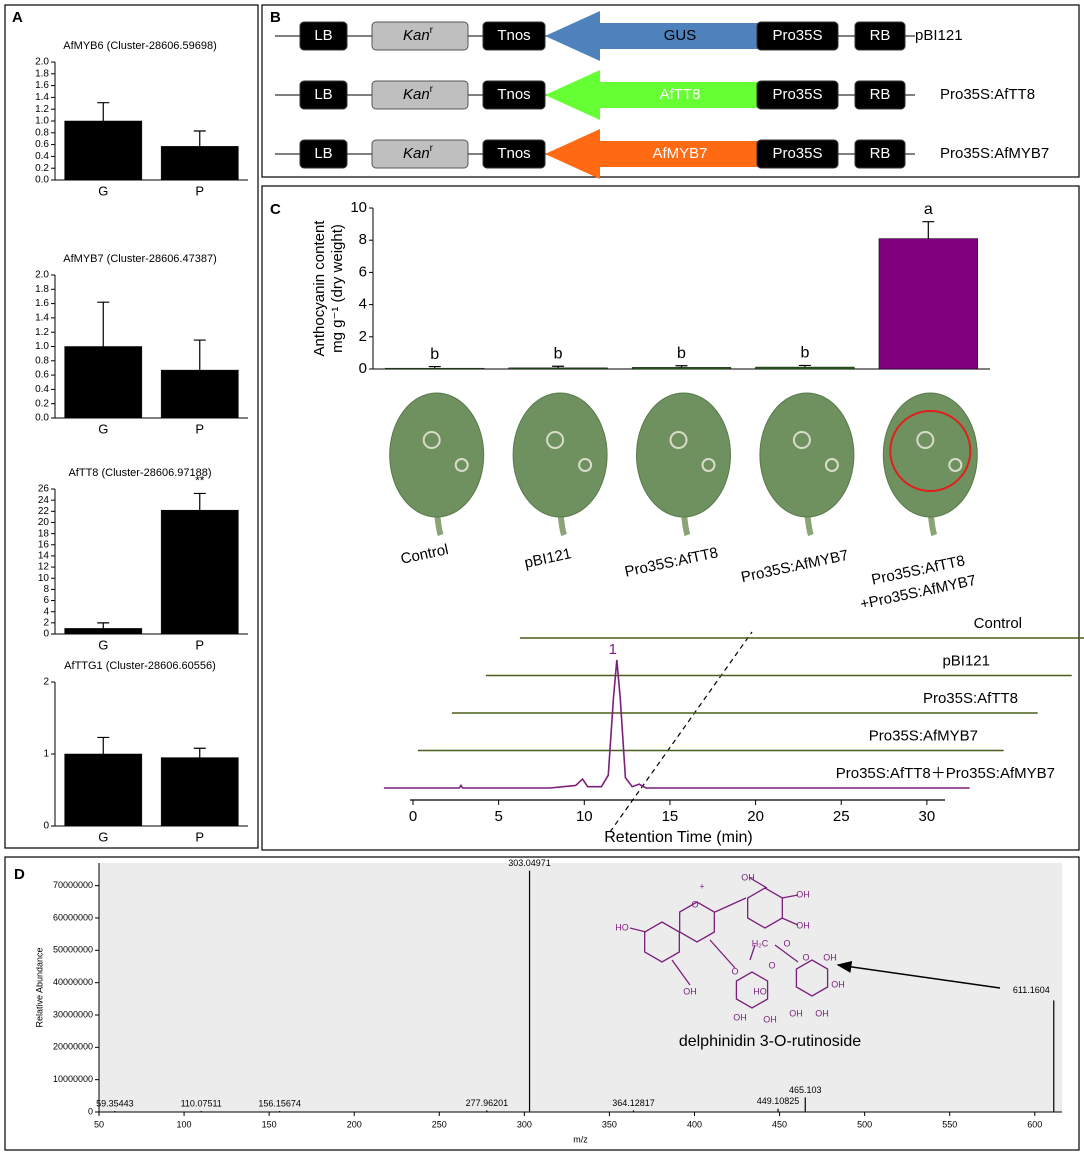 The image size is (1084, 1155). I want to click on group-label: a, so click(928, 209).